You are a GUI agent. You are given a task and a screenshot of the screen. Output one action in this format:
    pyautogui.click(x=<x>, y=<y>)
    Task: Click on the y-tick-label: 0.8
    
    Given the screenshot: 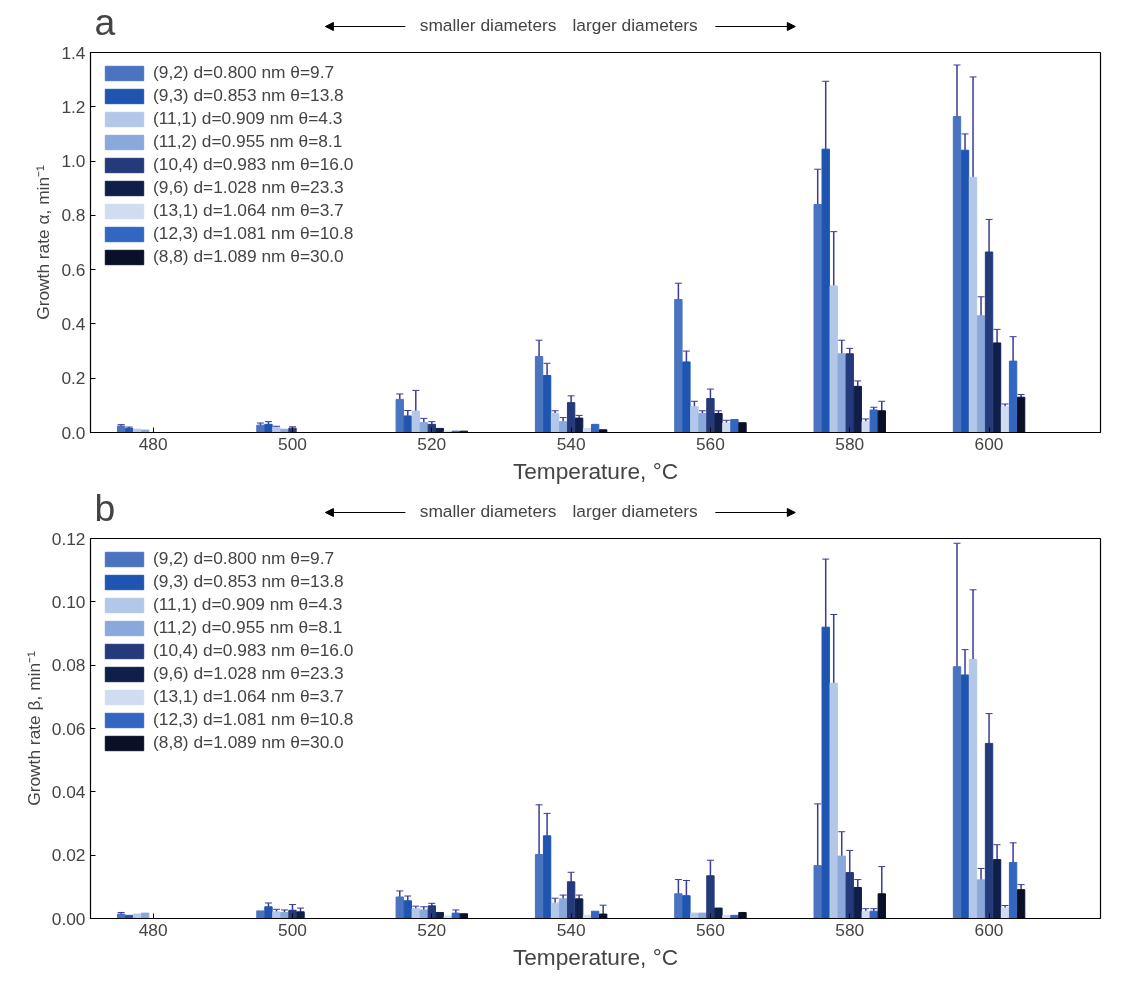 What is the action you would take?
    pyautogui.click(x=73, y=215)
    